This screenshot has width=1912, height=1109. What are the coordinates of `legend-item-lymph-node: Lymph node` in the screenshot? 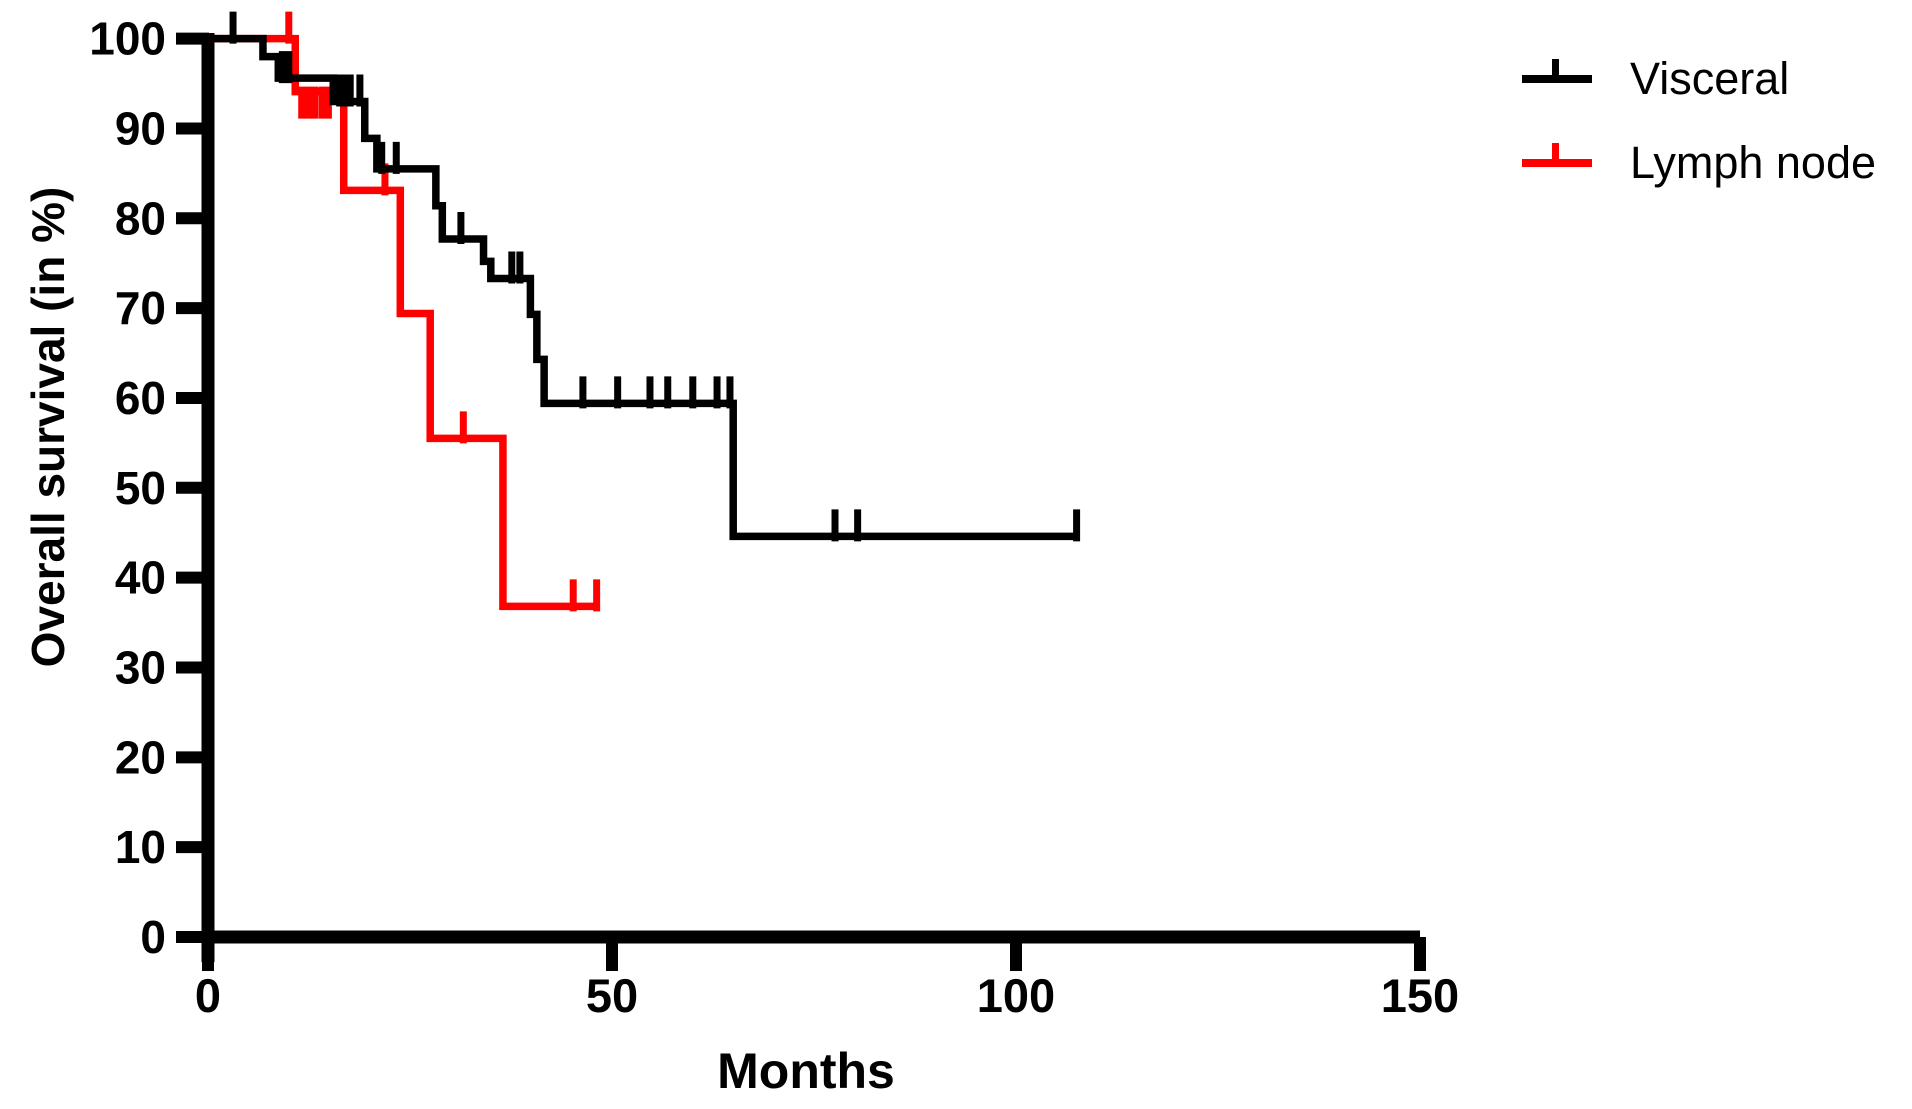 It's located at (1699, 163).